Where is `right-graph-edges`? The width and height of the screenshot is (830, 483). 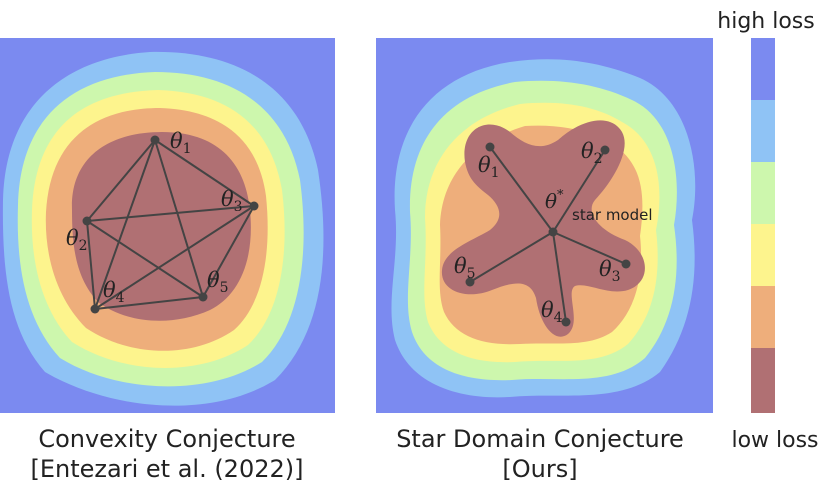
right-graph-edges is located at coordinates (548, 234).